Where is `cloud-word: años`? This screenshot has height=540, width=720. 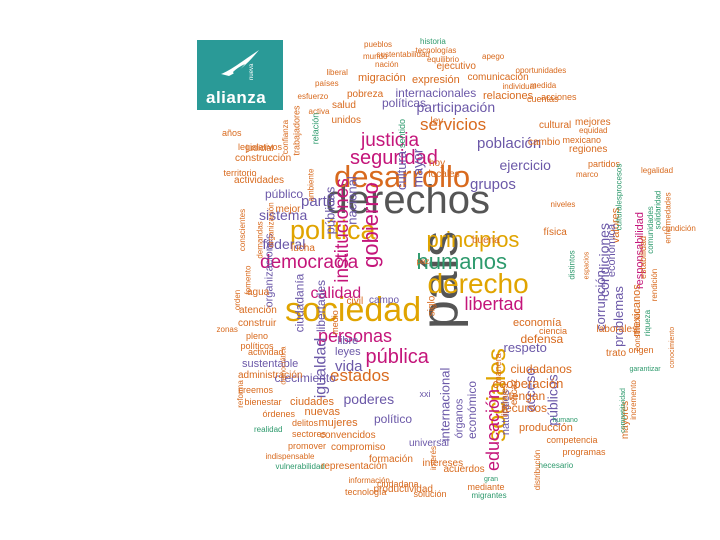 cloud-word: años is located at coordinates (232, 132).